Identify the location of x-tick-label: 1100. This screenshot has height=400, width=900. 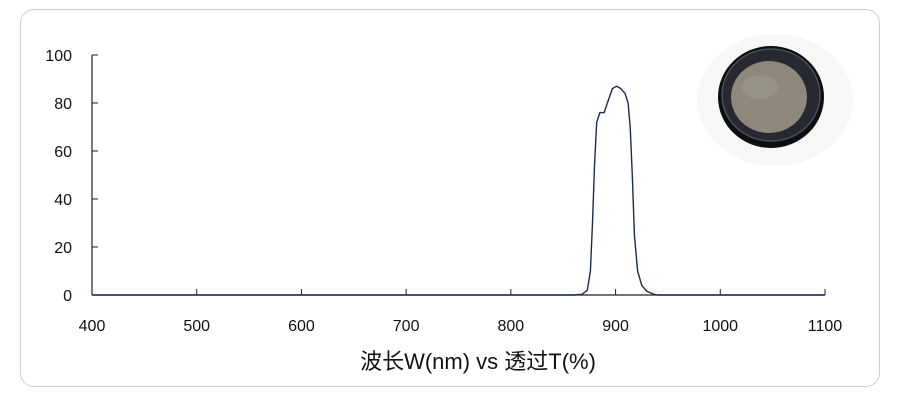
(825, 326).